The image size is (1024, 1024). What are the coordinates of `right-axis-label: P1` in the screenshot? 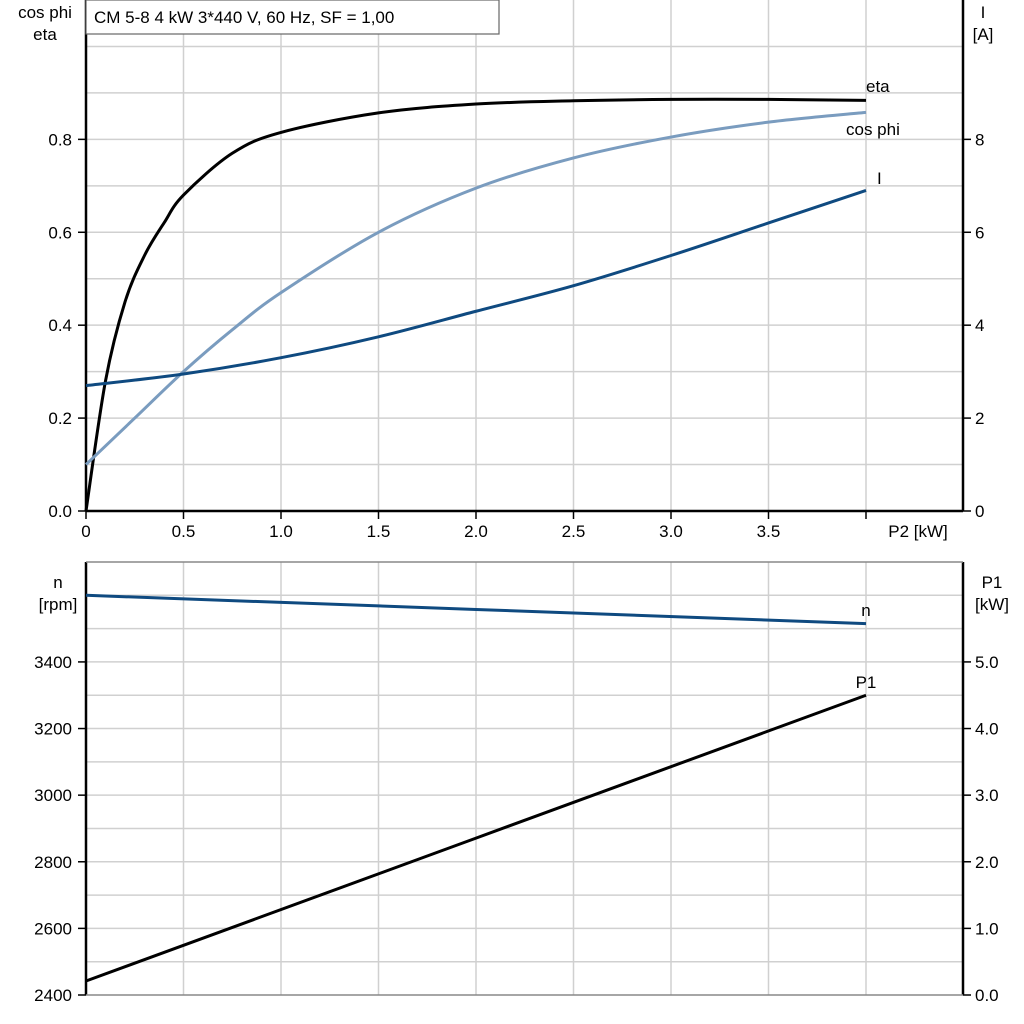 It's located at (992, 582).